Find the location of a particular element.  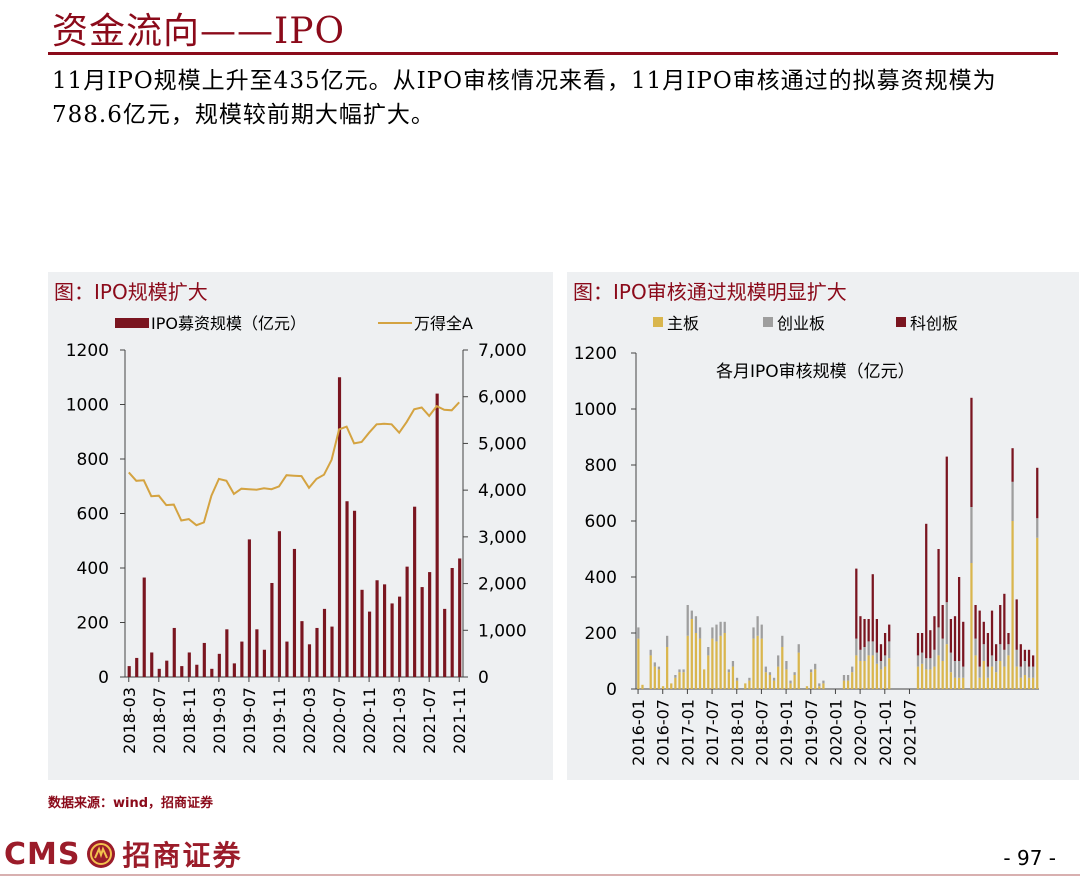

legend-label-0: 主板 is located at coordinates (683, 323).